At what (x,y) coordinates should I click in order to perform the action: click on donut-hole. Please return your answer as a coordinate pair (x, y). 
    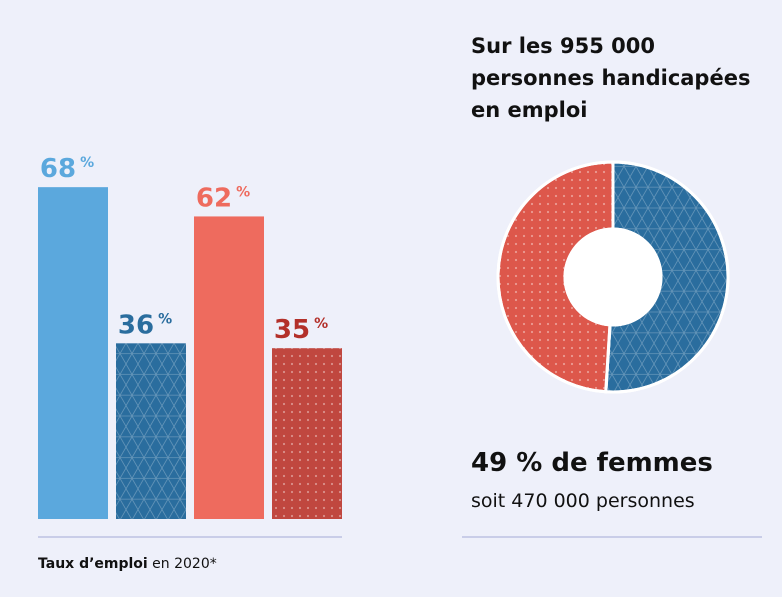
    Looking at the image, I should click on (613, 277).